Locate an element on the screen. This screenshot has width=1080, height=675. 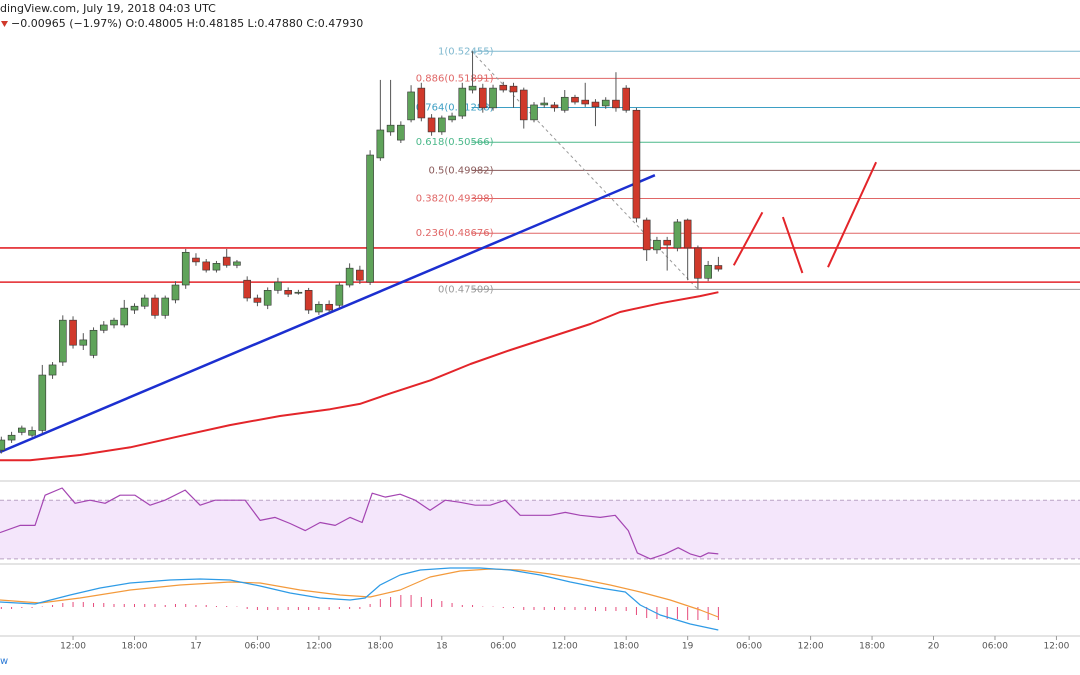
fib-label: 0.886(0.51891) is located at coordinates (455, 78).